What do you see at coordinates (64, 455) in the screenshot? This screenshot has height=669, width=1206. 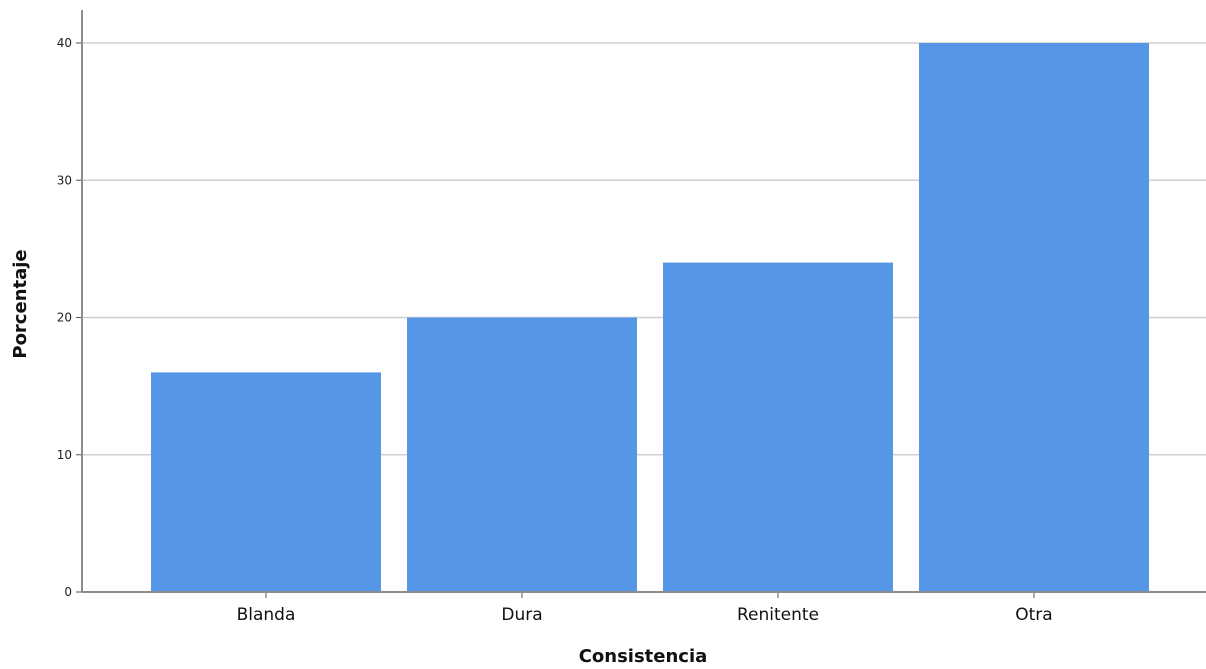 I see `y-tick-label-10: 10` at bounding box center [64, 455].